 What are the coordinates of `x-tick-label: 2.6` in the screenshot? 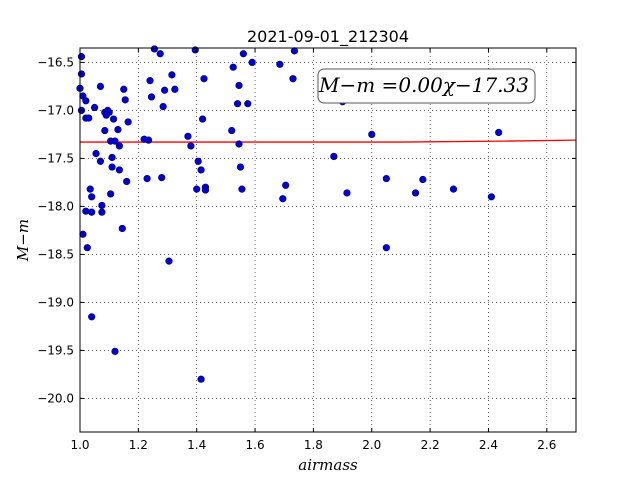 It's located at (546, 445).